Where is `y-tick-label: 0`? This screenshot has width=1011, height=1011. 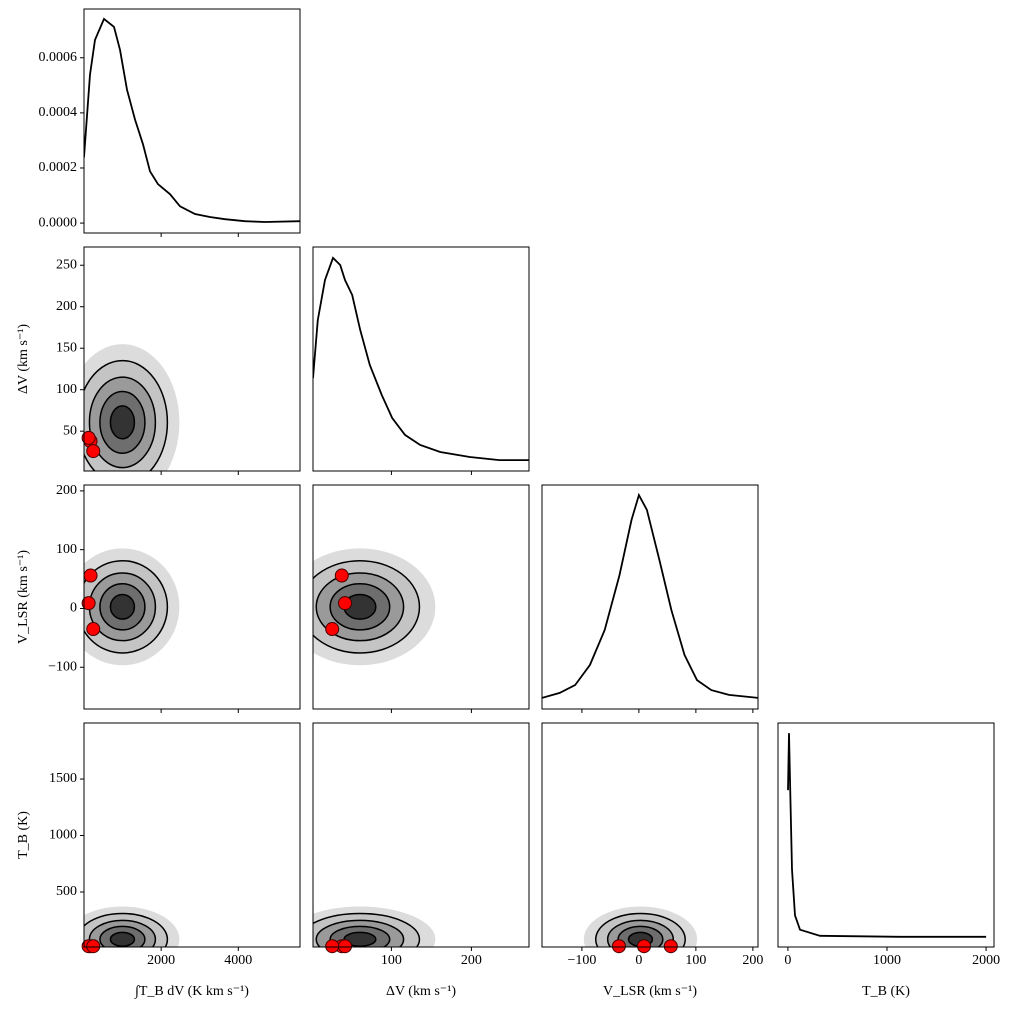 y-tick-label: 0 is located at coordinates (73, 608).